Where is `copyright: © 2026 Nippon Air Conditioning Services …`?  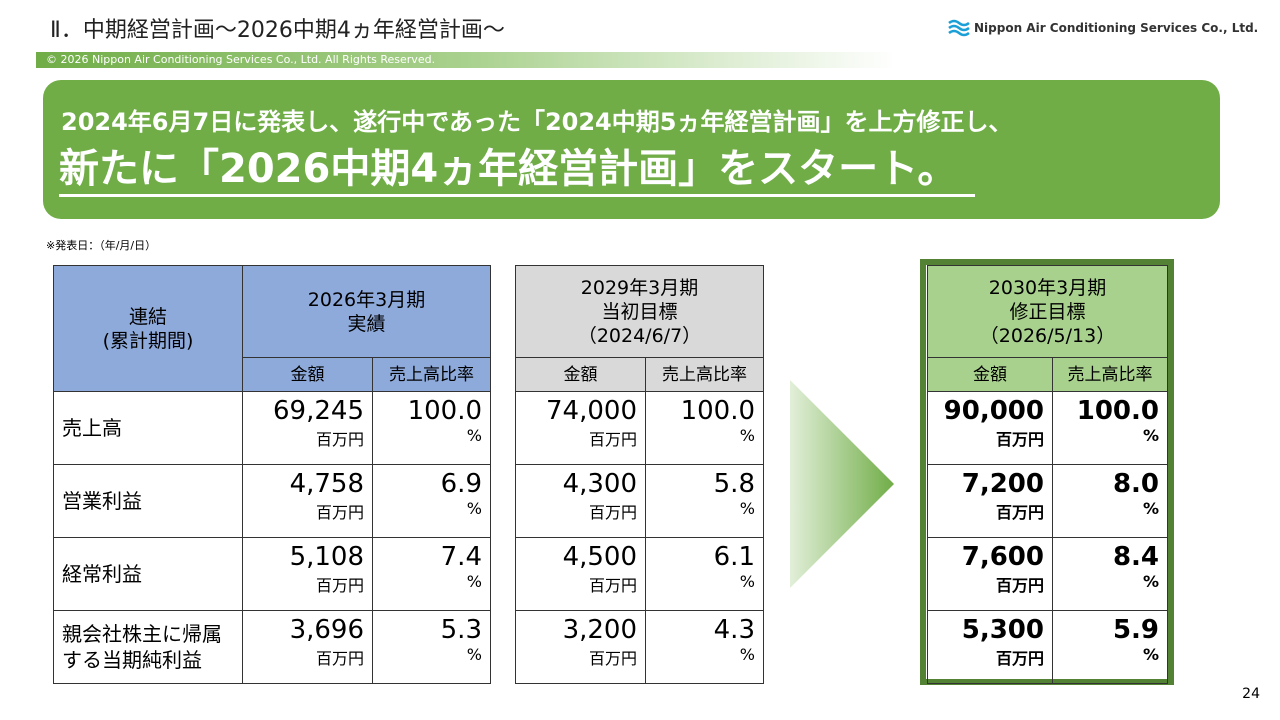
copyright: © 2026 Nippon Air Conditioning Services … is located at coordinates (466, 60).